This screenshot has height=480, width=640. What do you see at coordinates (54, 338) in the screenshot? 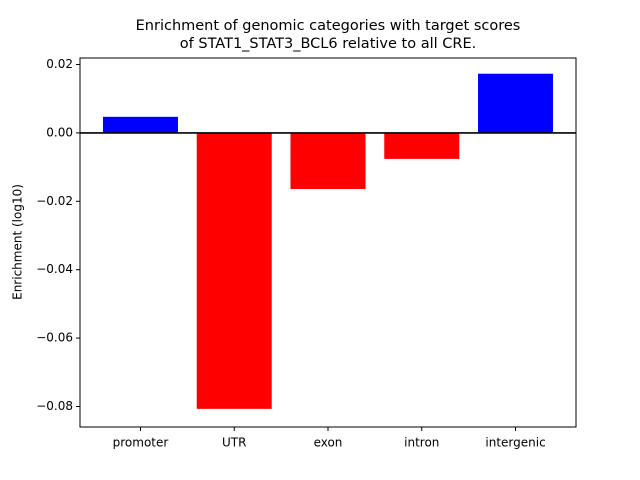
I see `y-tick-label: −0.06` at bounding box center [54, 338].